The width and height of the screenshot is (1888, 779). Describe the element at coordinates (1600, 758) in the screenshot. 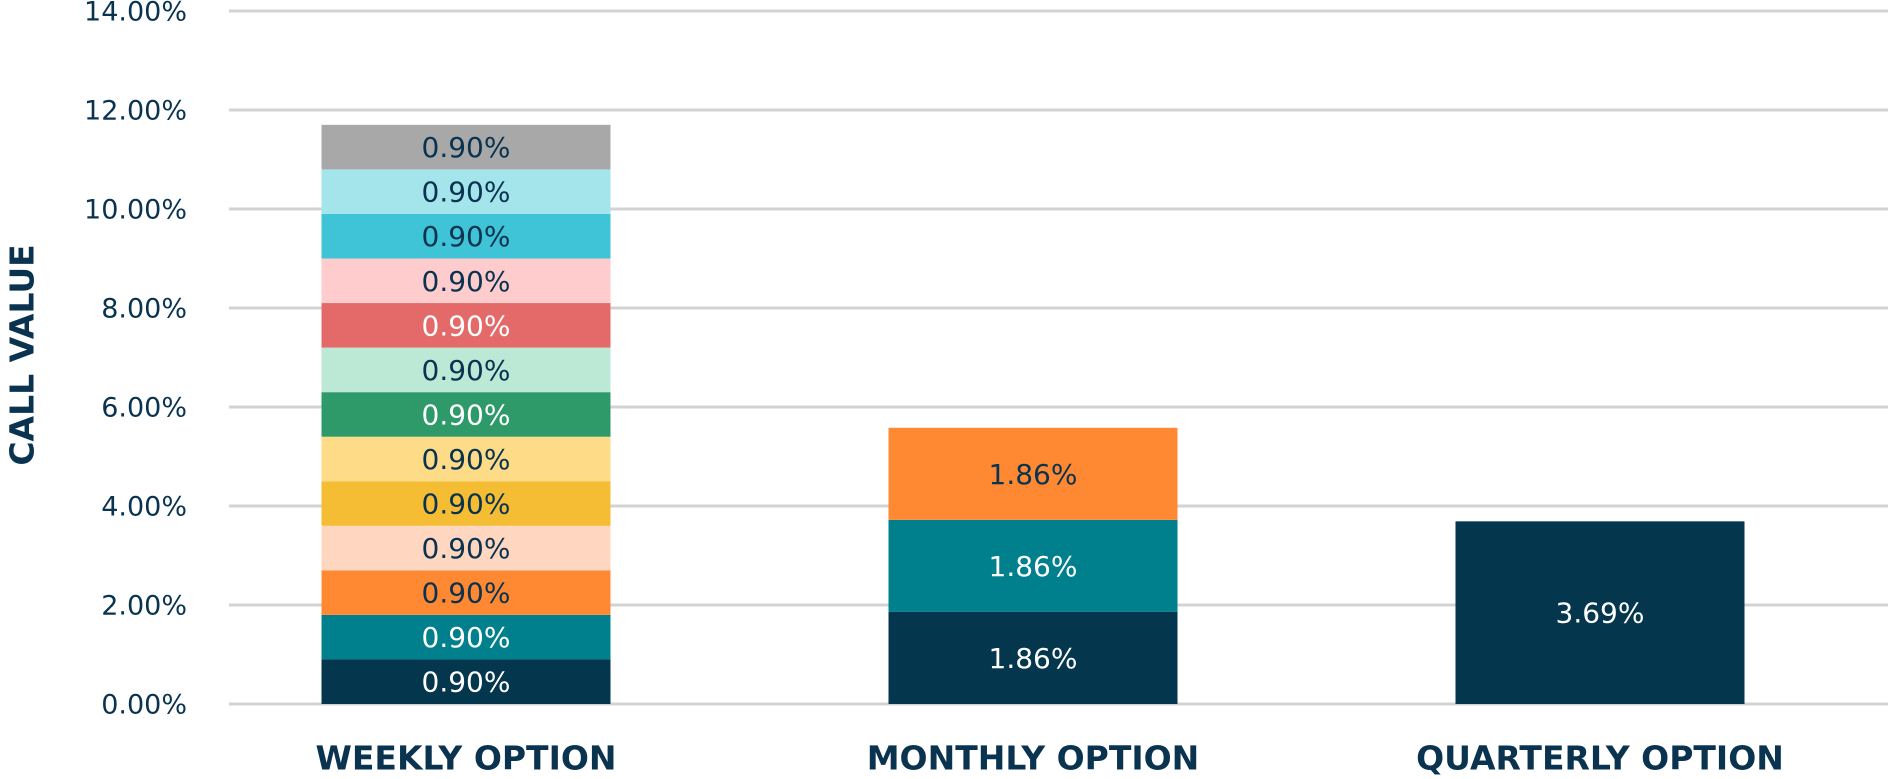

I see `x-tick-label: QUARTERLY OPTION` at that location.